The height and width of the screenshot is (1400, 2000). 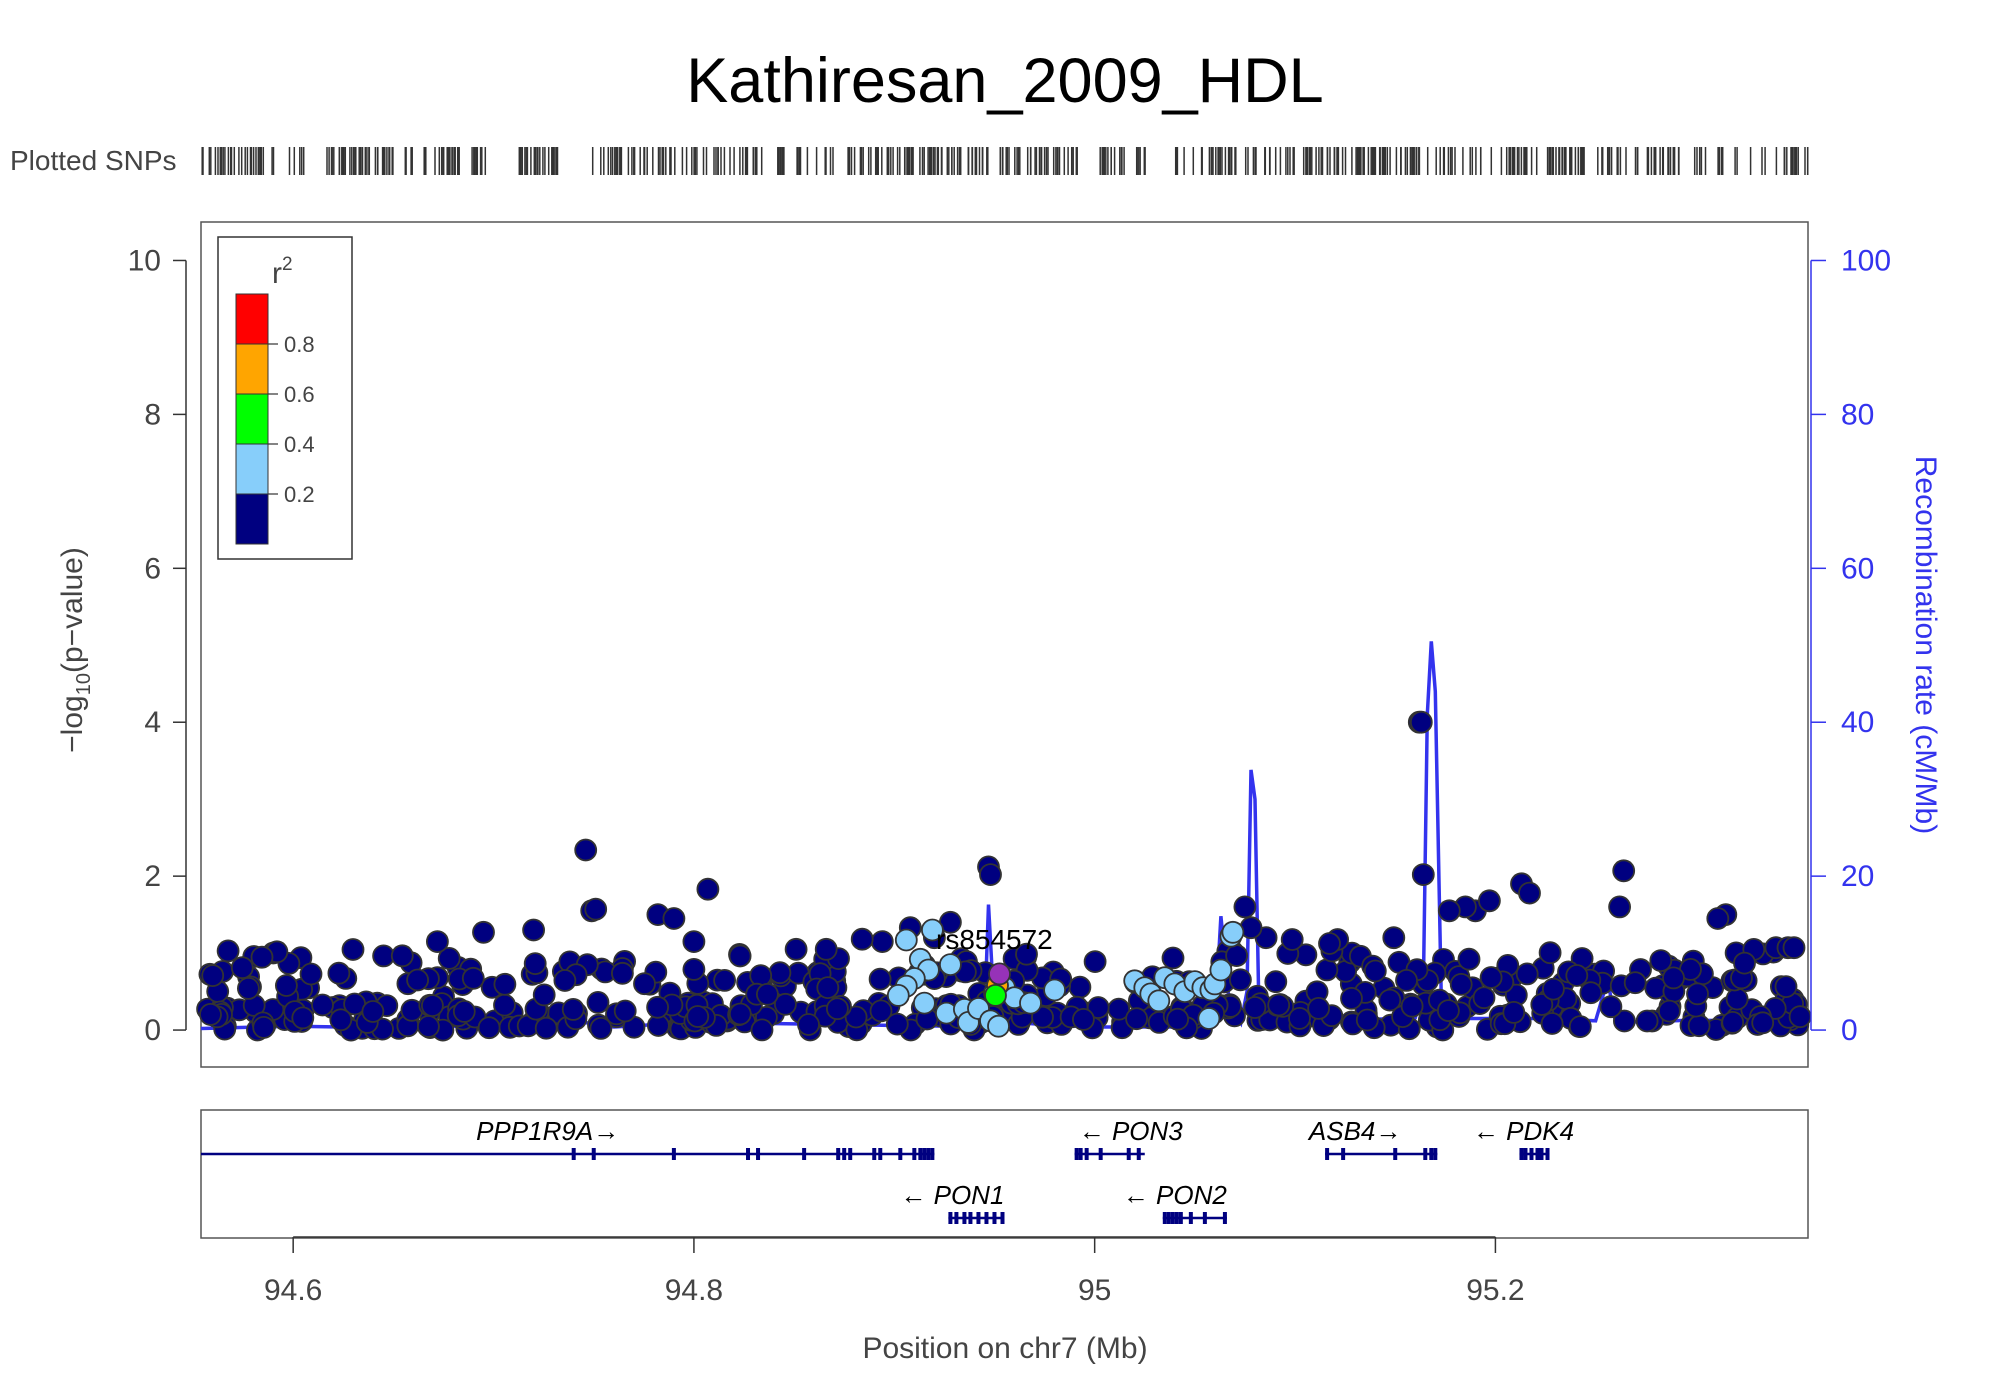 I want to click on gene-label: ← PDK4, so click(x=1523, y=1131).